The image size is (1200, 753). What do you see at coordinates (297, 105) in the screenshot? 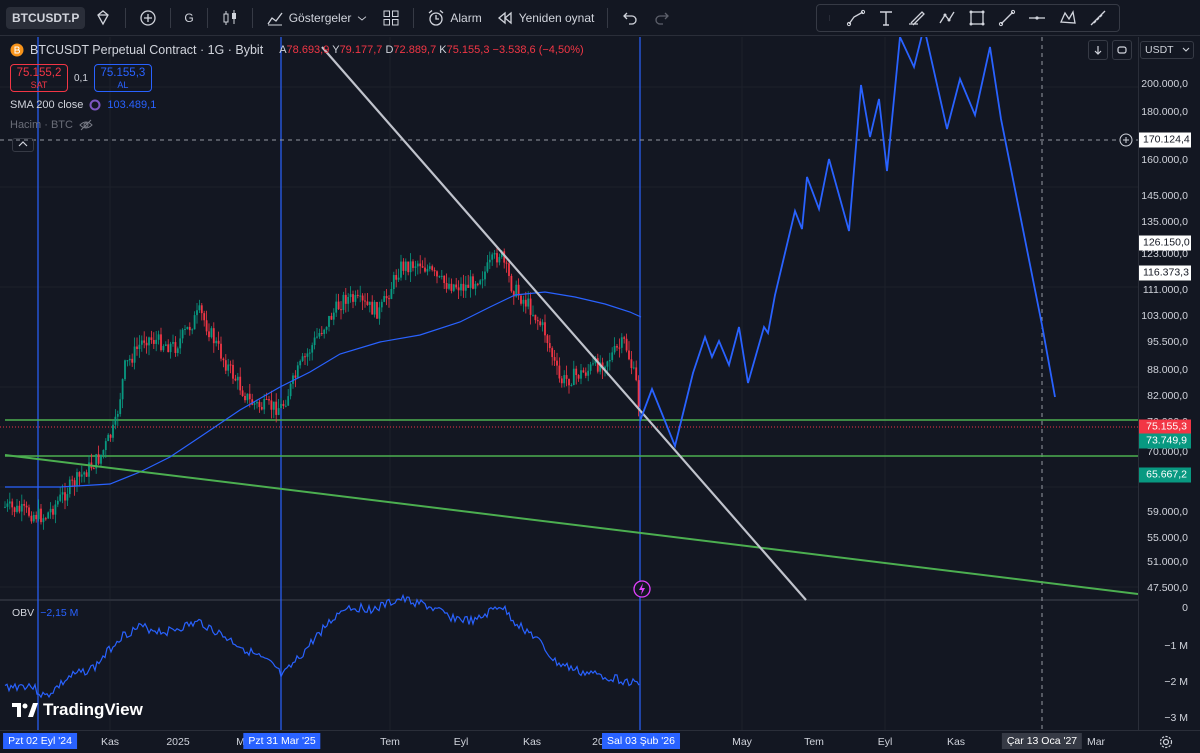
I see `sma-legend: SMA 200 close 103.489,1` at bounding box center [297, 105].